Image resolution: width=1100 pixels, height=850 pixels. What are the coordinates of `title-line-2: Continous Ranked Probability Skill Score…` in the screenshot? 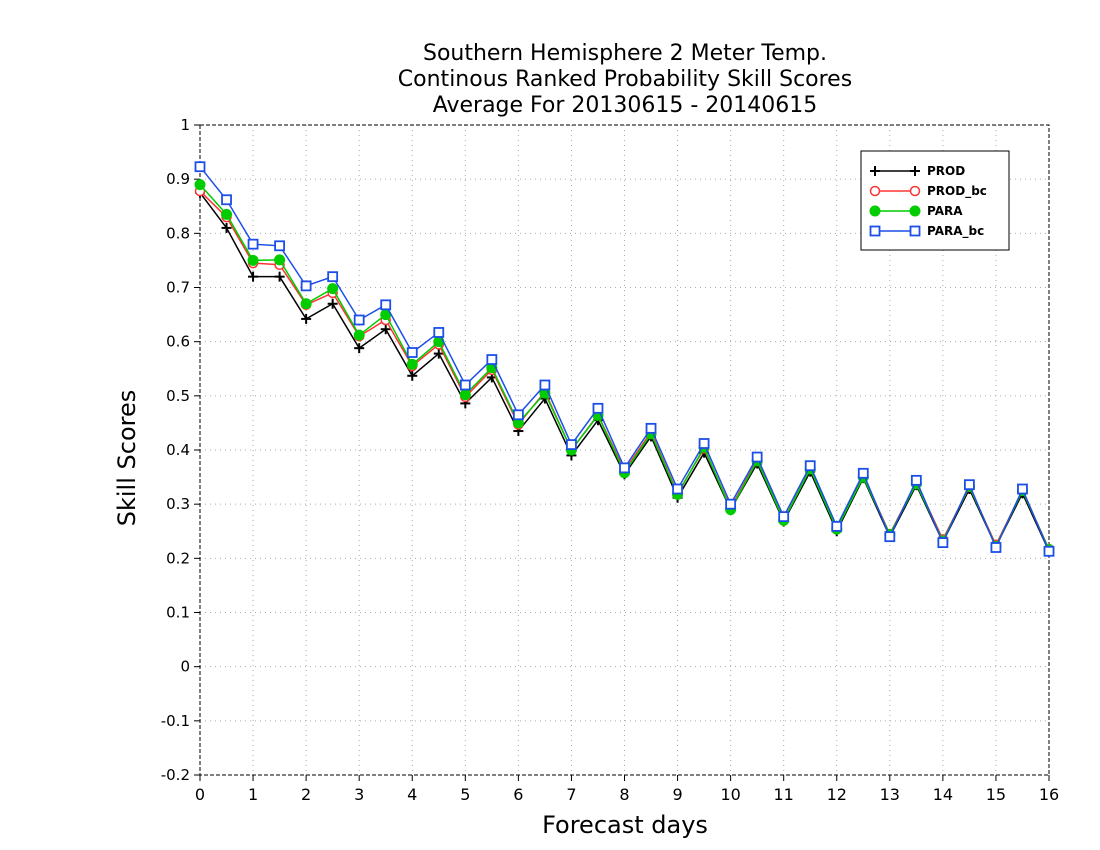 It's located at (625, 79).